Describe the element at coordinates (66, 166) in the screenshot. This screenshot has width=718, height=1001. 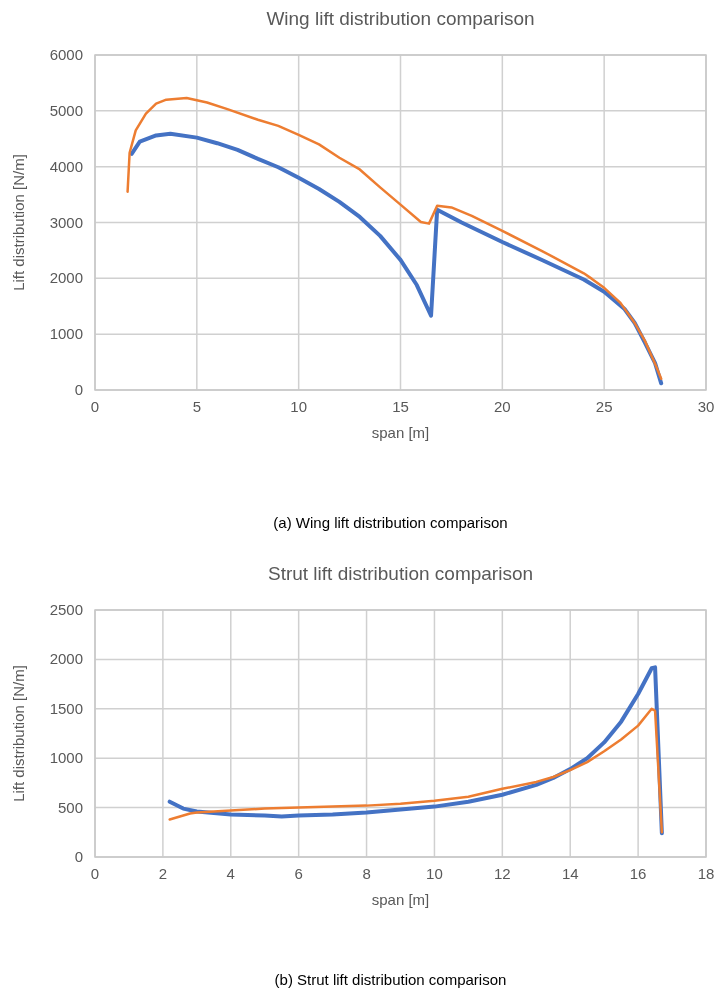
I see `y-tick-label: 4000` at that location.